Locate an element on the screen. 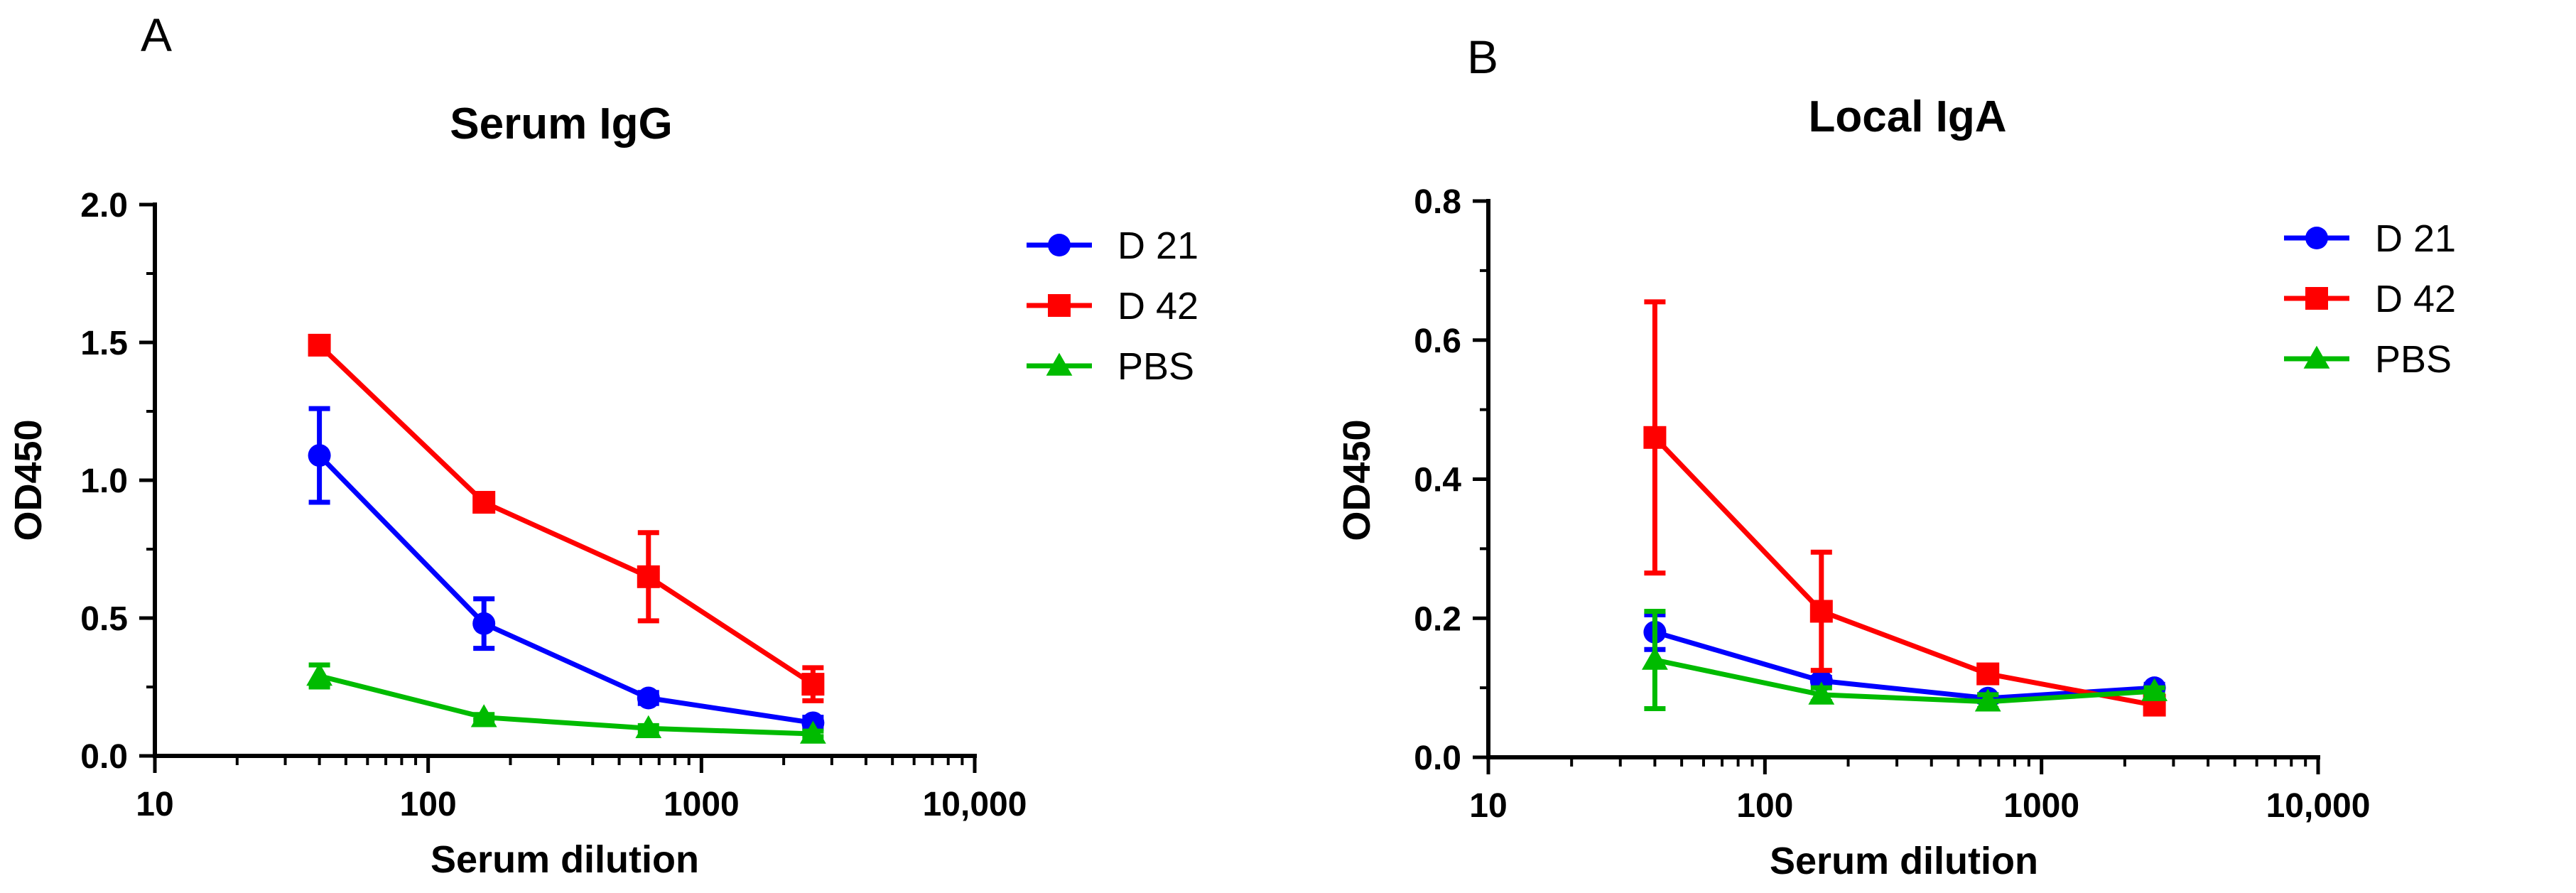  y-tick-label: 0.8 is located at coordinates (1437, 202).